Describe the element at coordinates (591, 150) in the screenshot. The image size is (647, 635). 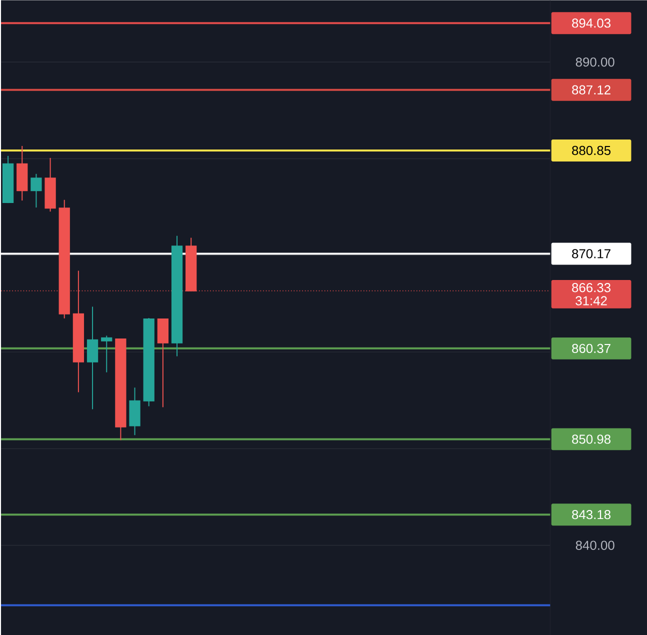
I see `ref-line-label: 880.85` at that location.